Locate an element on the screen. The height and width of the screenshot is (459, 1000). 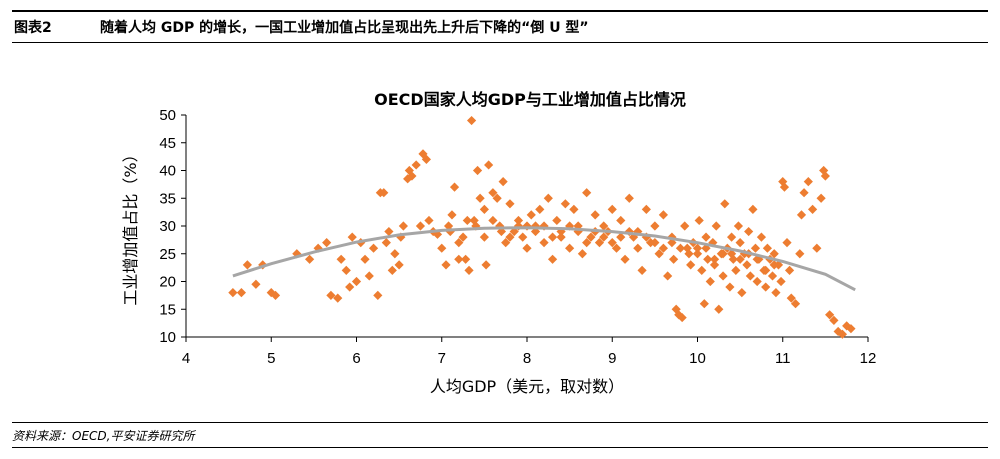
chart-title: OECD国家人均GDP与工业增加值占比情况 is located at coordinates (530, 99).